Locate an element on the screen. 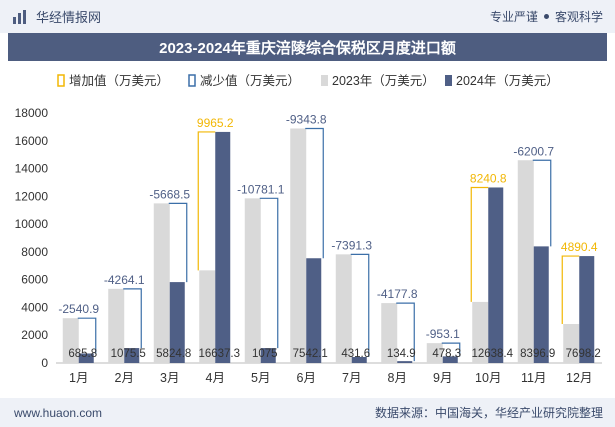 This screenshot has width=615, height=427. x-tick-label: 2月 is located at coordinates (124, 378).